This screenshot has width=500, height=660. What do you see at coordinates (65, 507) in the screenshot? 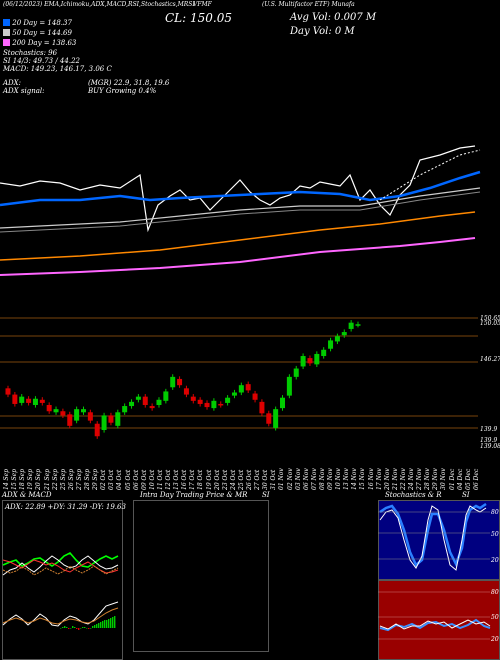
I see `adx-values-line: ADX: 22.89 +DY: 31.29 -DY: 19.63` at bounding box center [65, 507].